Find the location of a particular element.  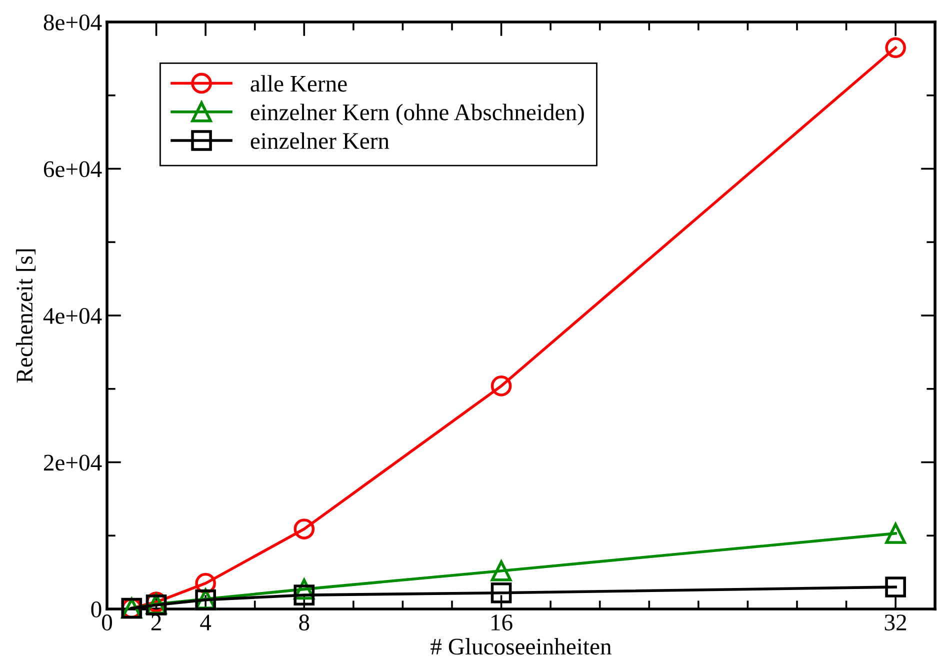

x-tick-label: 8 is located at coordinates (304, 622).